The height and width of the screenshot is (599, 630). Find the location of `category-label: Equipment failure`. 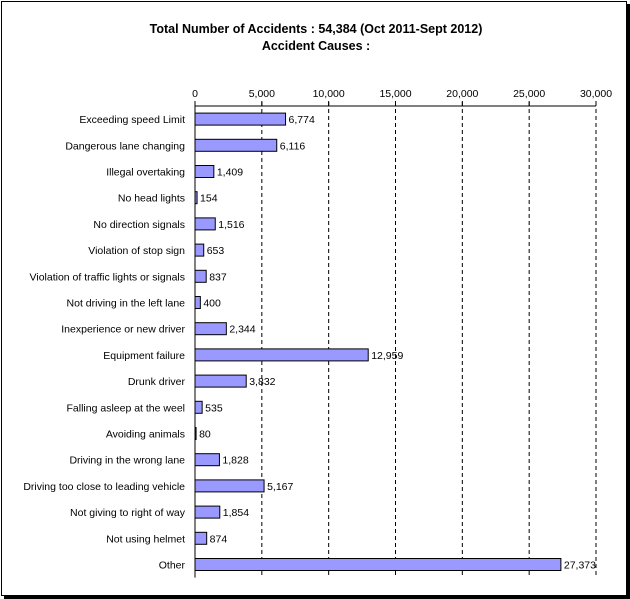

category-label: Equipment failure is located at coordinates (144, 356).